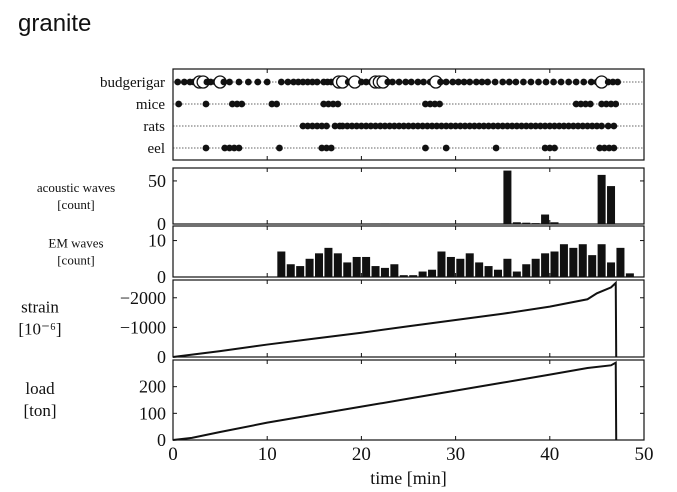 The width and height of the screenshot is (677, 492). What do you see at coordinates (157, 241) in the screenshot?
I see `y-tick-label: 10` at bounding box center [157, 241].